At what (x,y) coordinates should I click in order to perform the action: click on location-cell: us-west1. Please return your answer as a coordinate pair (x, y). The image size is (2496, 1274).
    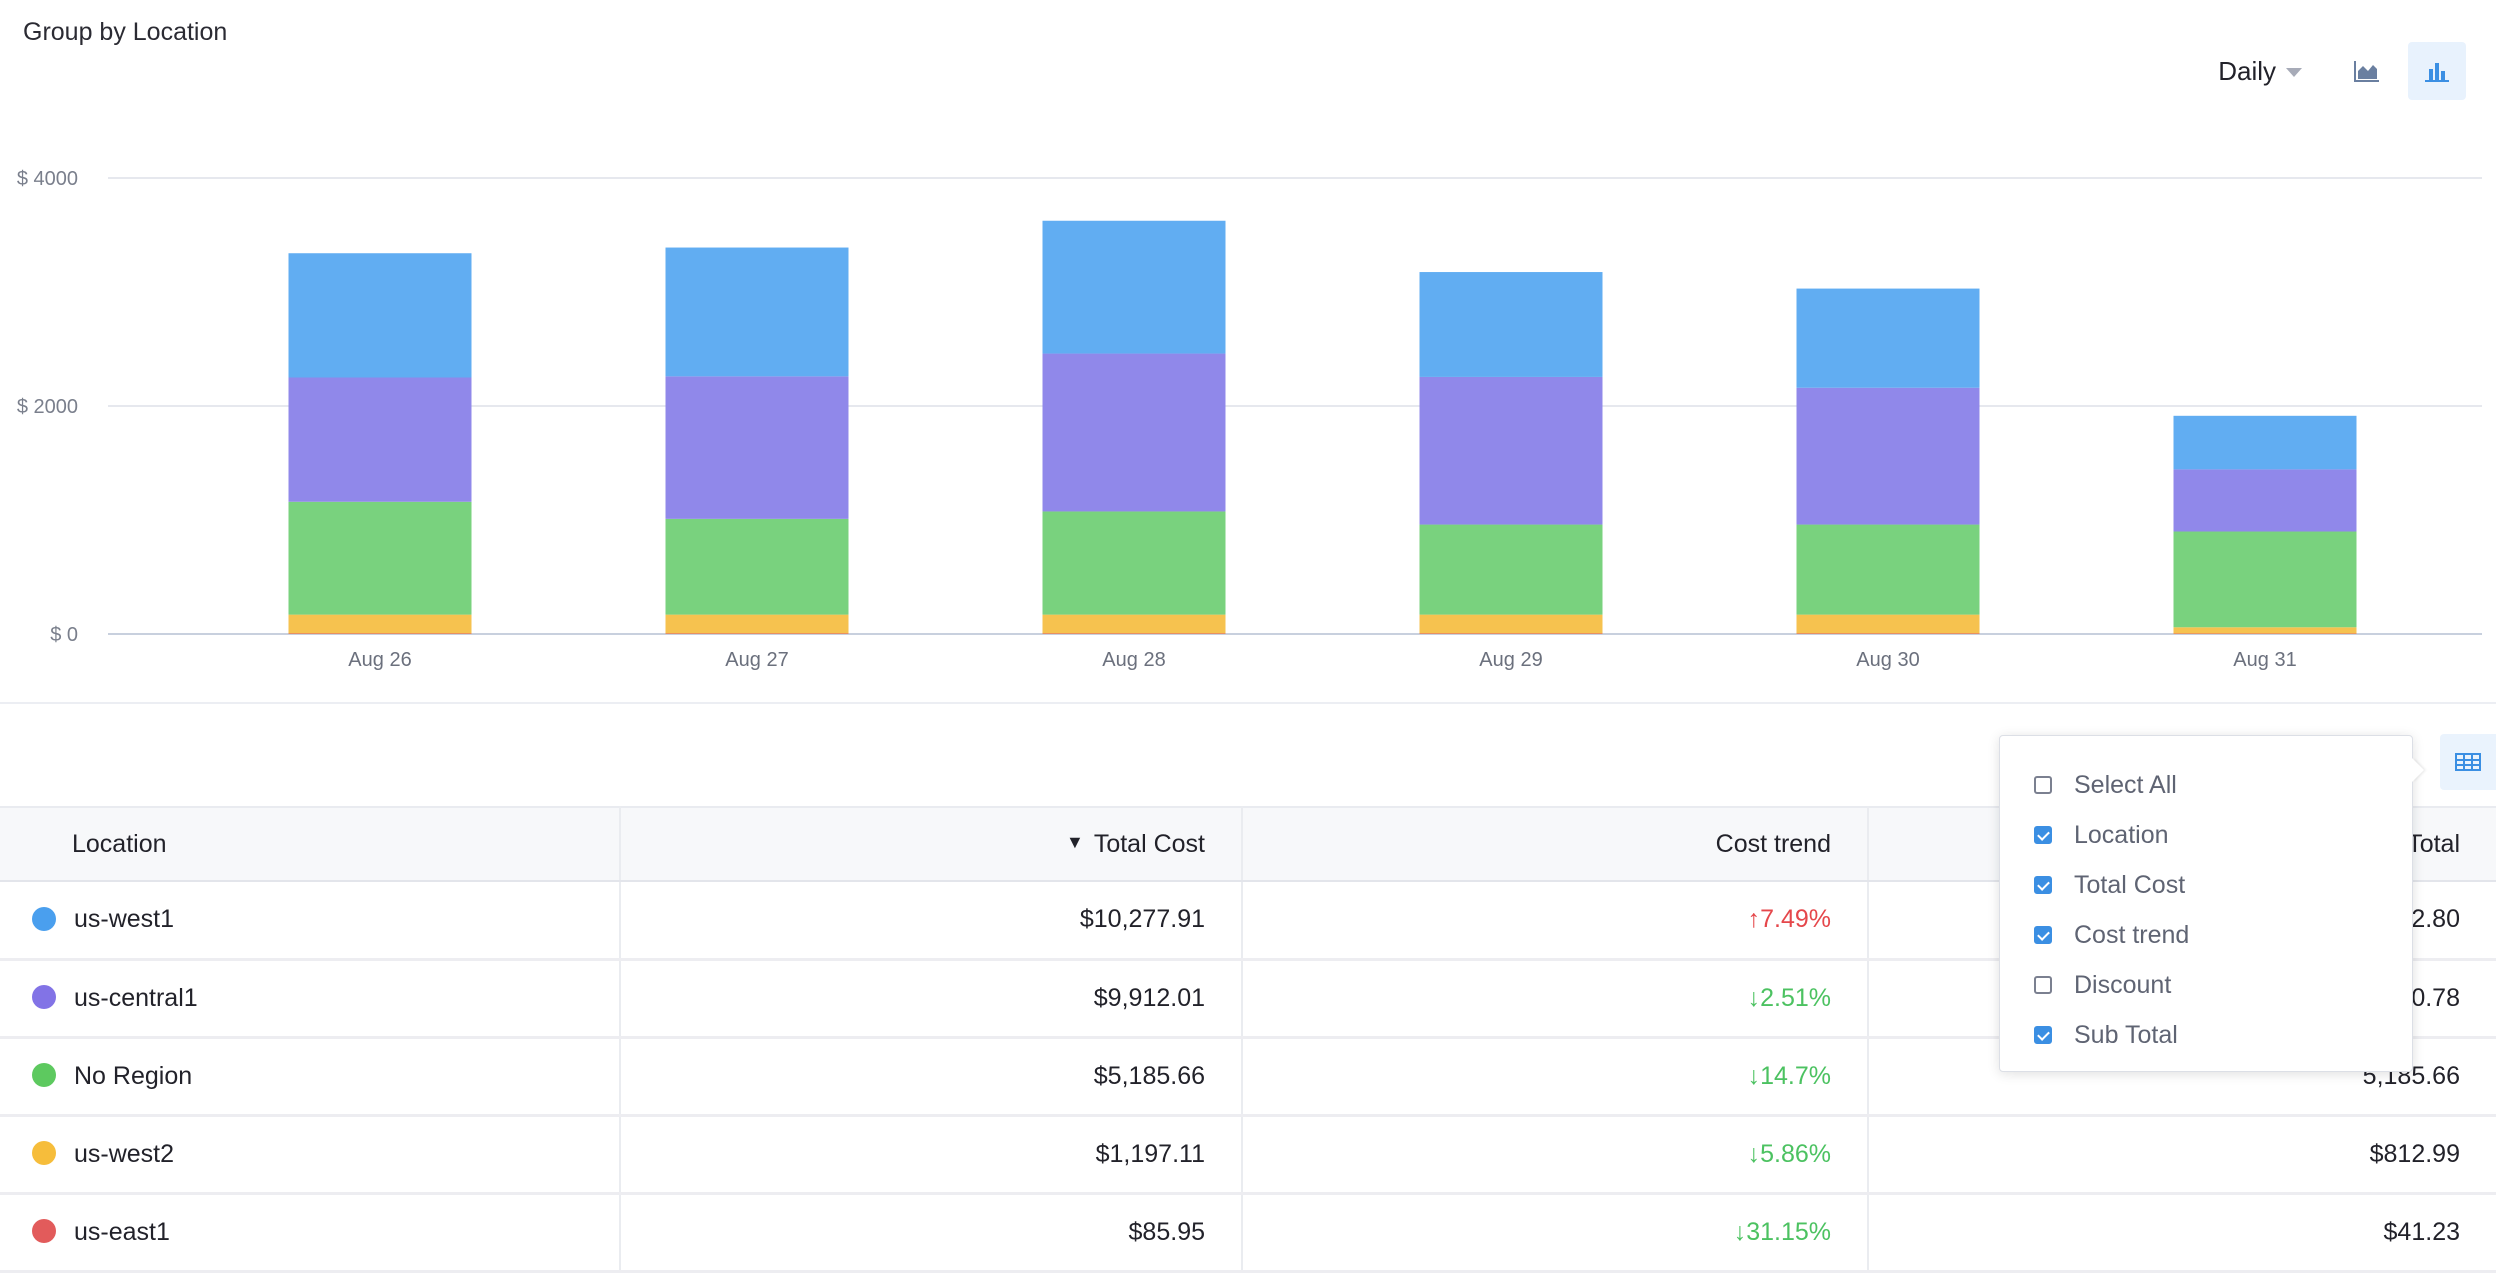
    Looking at the image, I should click on (310, 921).